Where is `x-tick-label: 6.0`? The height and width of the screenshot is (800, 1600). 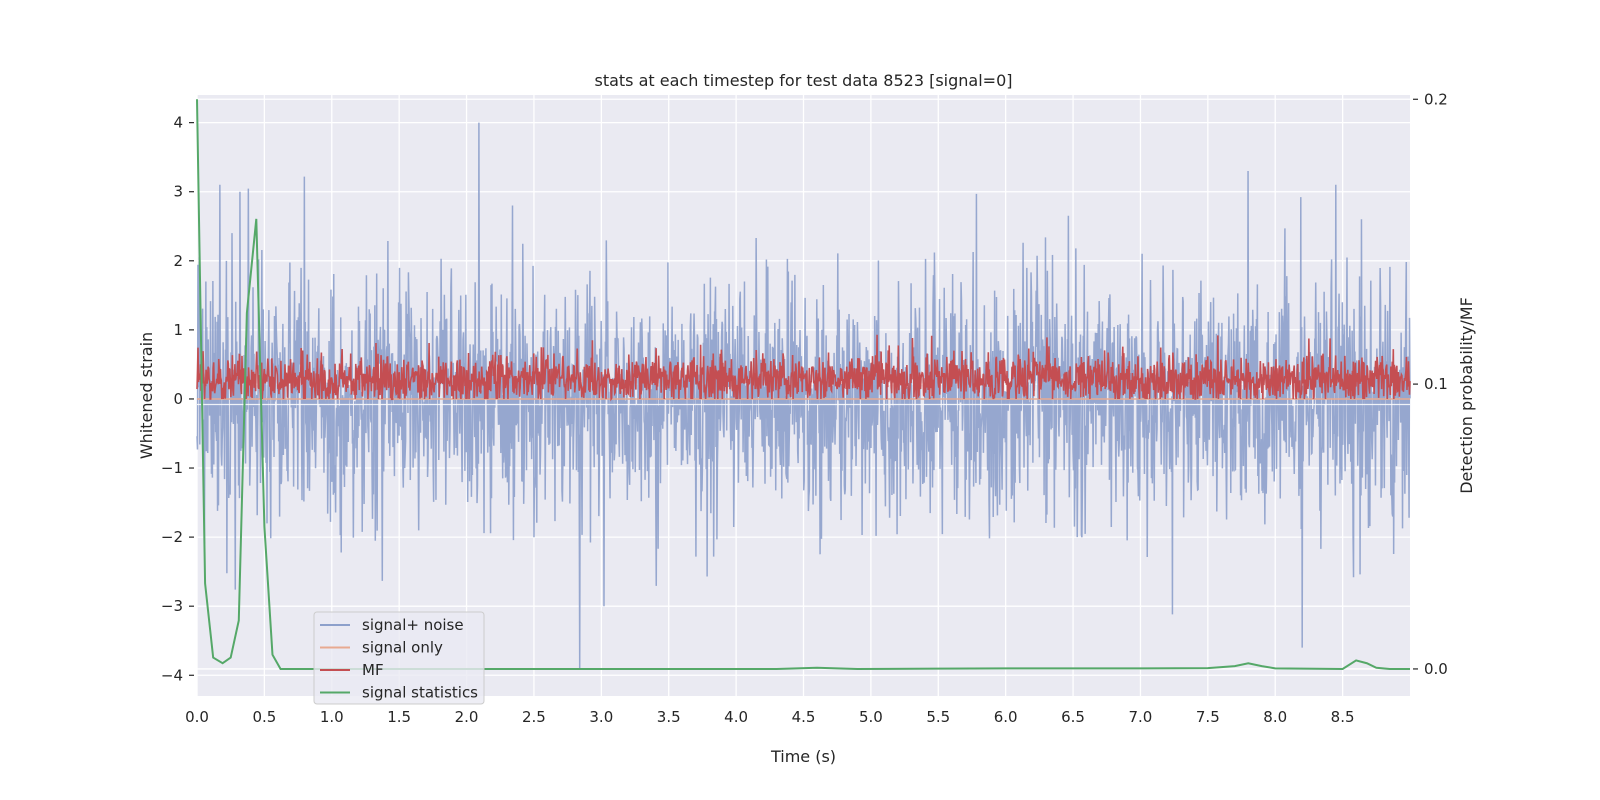 x-tick-label: 6.0 is located at coordinates (1006, 717).